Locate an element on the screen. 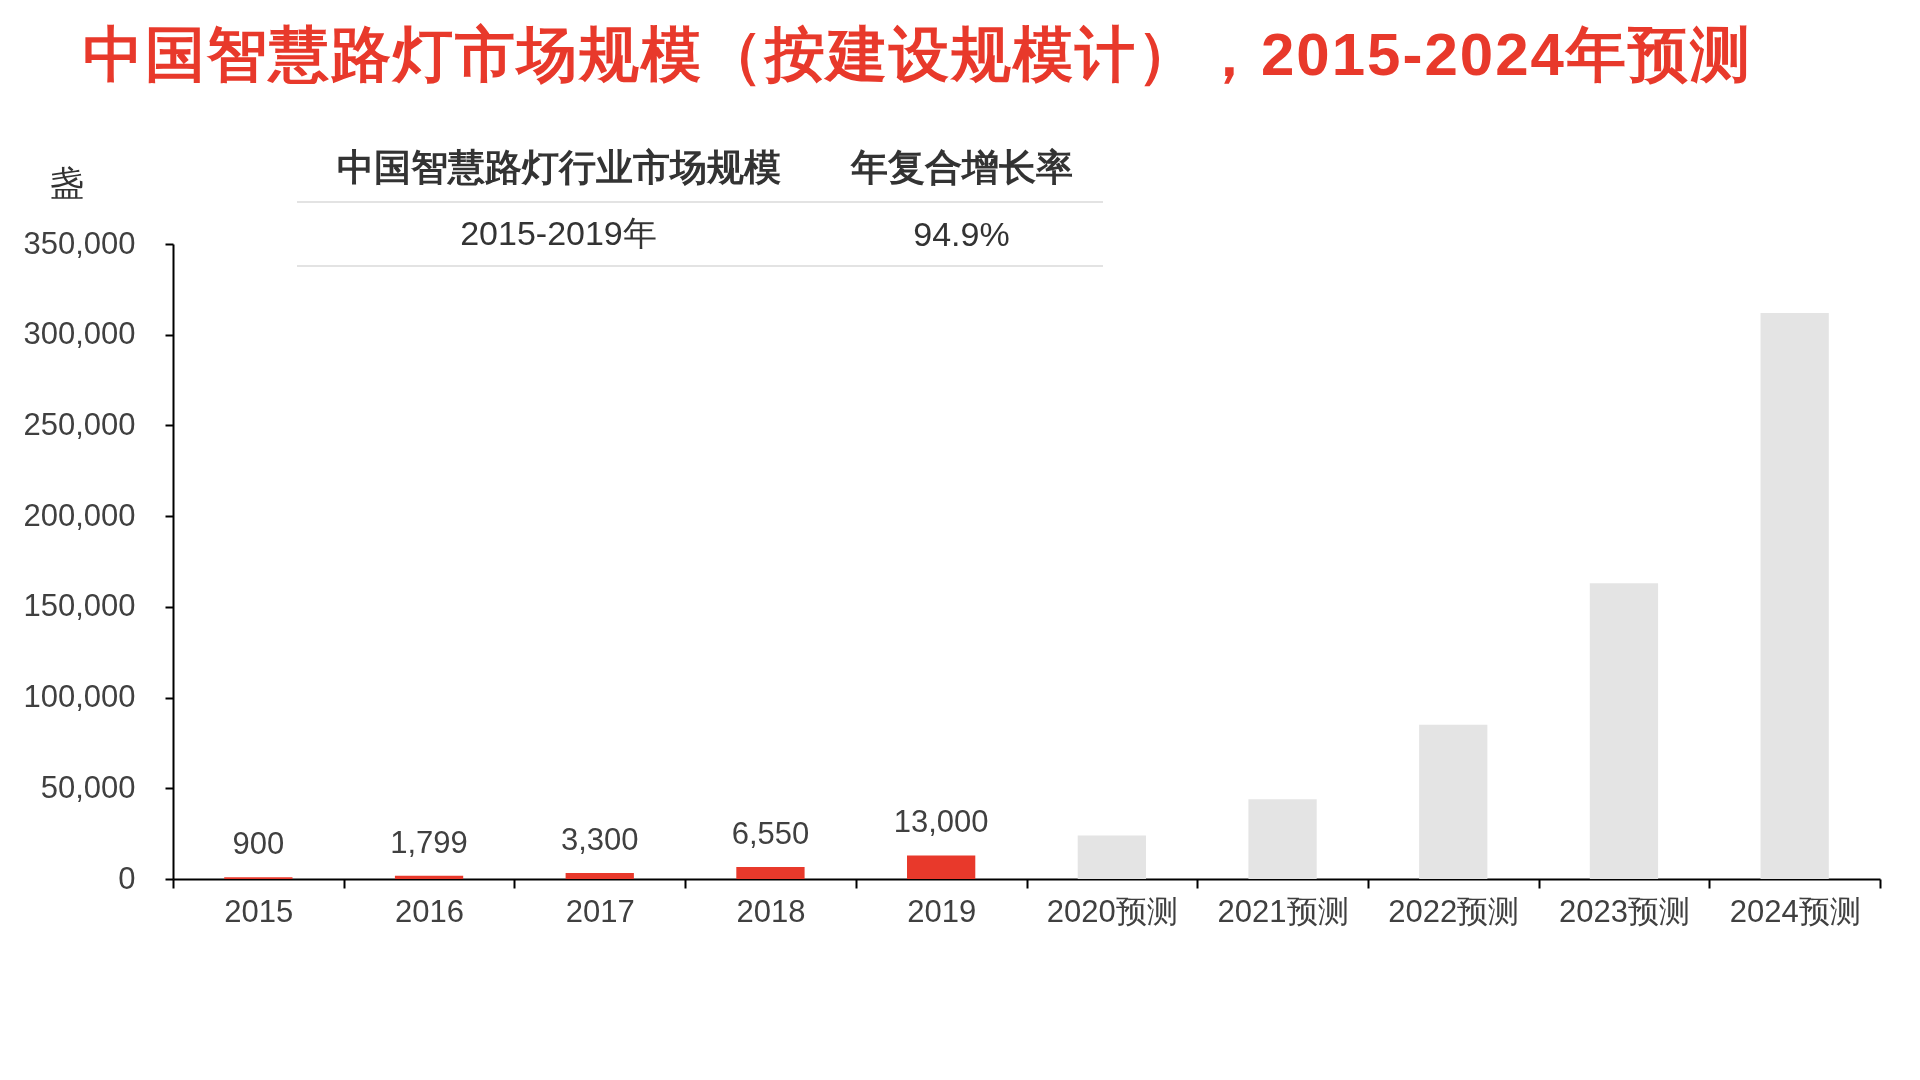 This screenshot has height=1080, width=1920. y-axis-title: 盏 is located at coordinates (66, 182).